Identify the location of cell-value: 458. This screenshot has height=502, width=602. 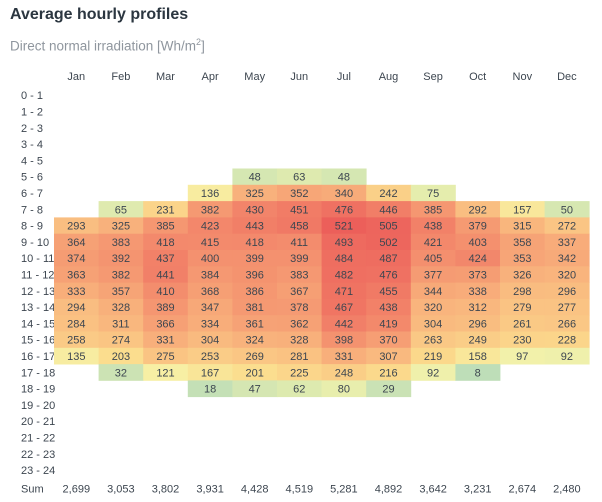
(299, 227).